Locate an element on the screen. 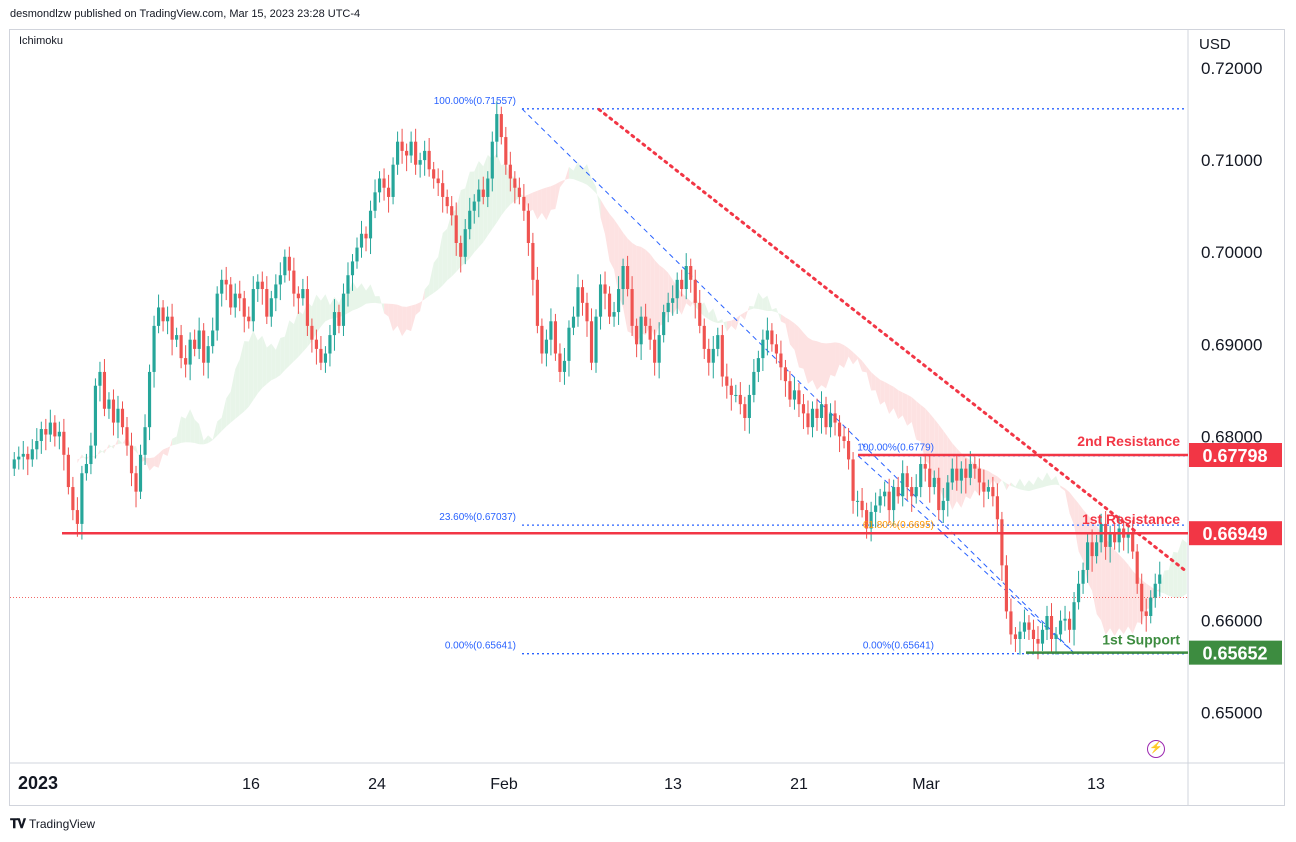 This screenshot has height=842, width=1296. fib-label: 0.00%(0.65641) is located at coordinates (898, 646).